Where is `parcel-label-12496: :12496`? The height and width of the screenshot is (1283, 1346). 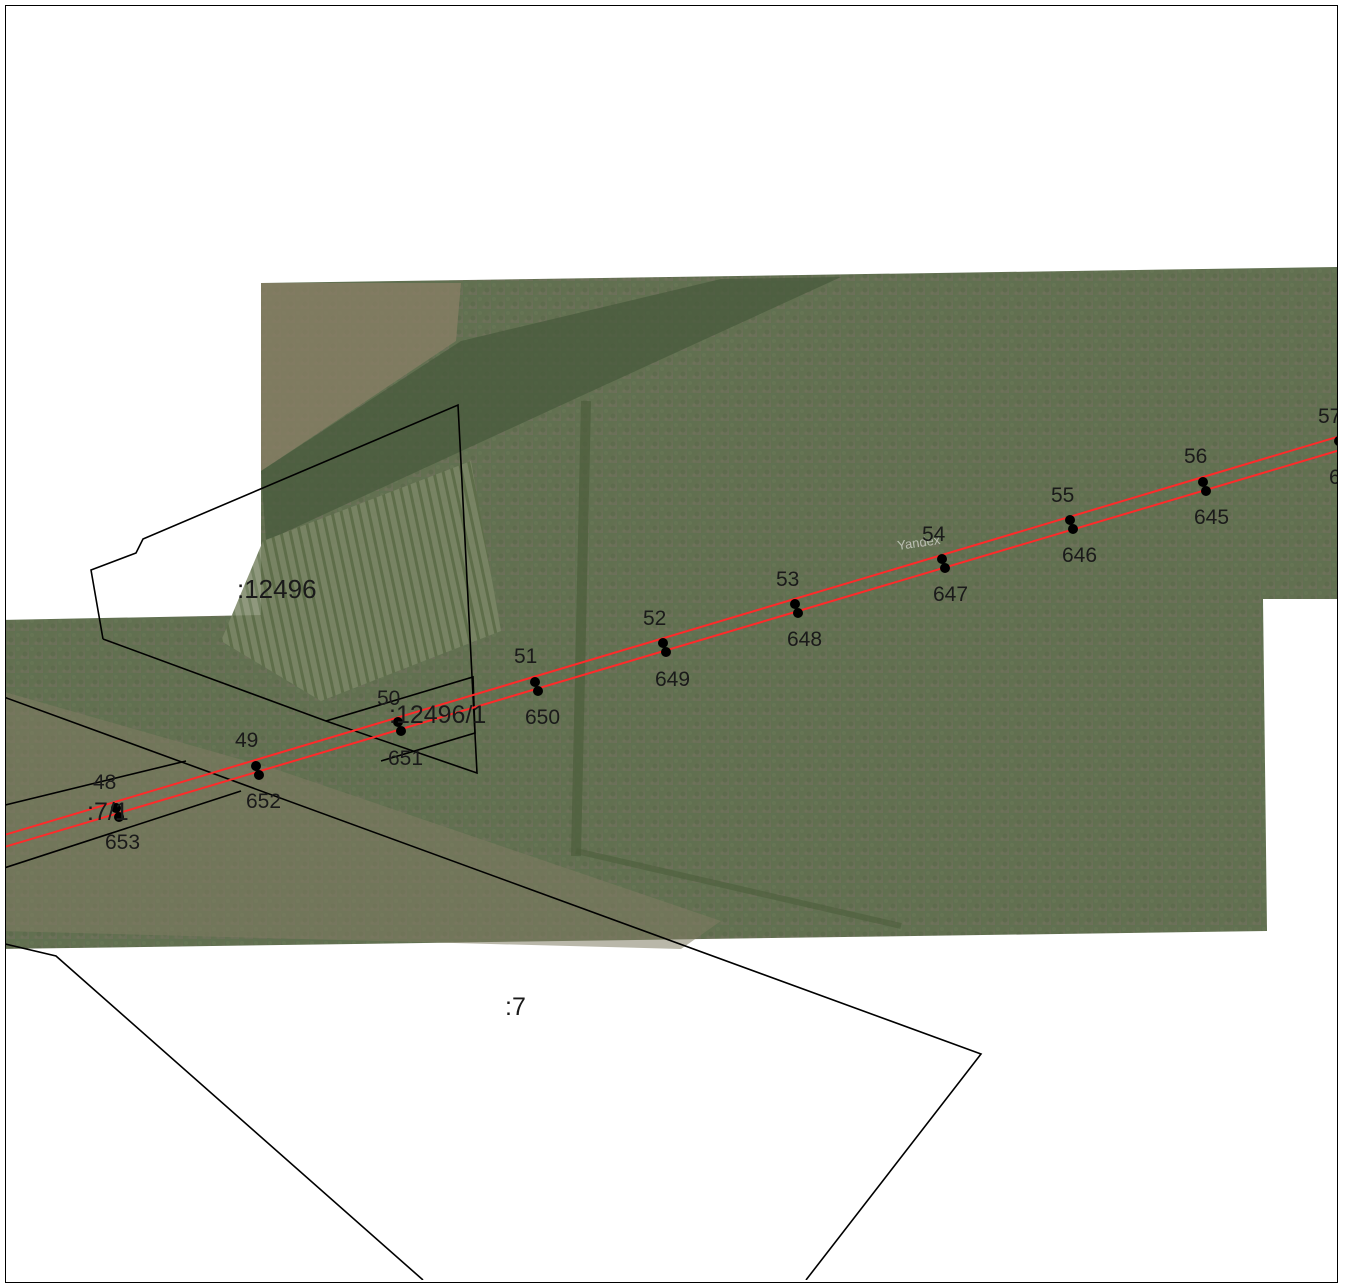 parcel-label-12496: :12496 is located at coordinates (277, 589).